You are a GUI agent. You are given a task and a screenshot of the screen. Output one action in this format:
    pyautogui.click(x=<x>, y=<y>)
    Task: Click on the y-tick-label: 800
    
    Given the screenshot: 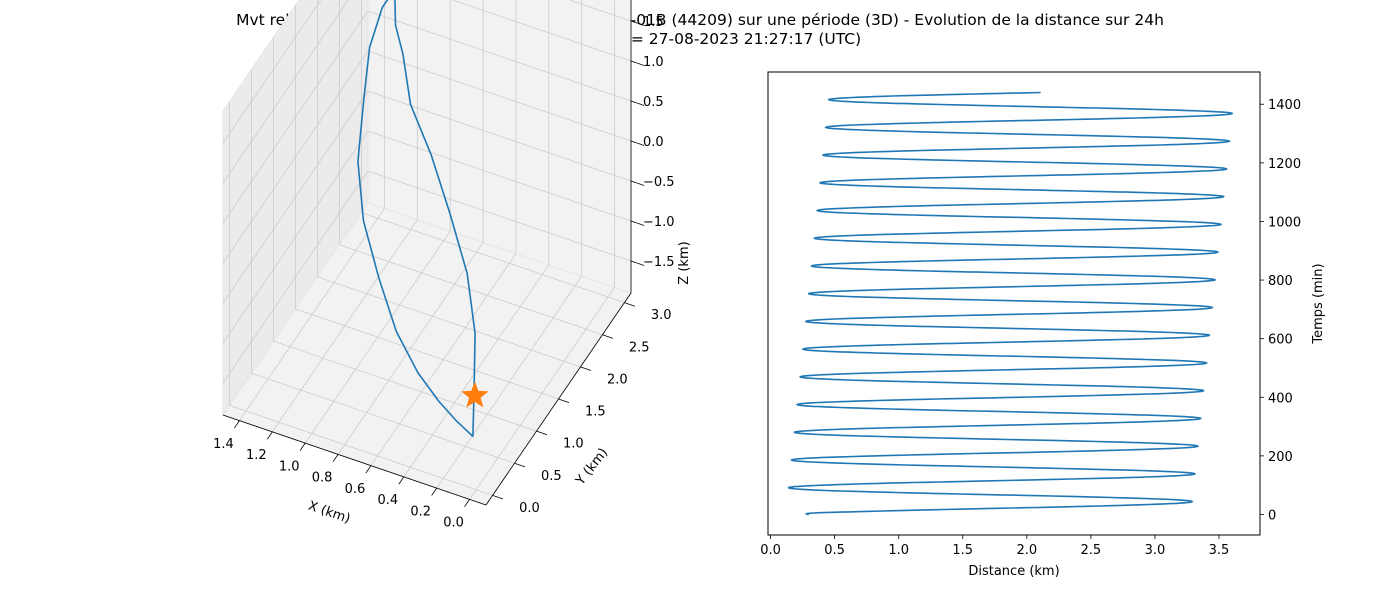 What is the action you would take?
    pyautogui.click(x=1280, y=281)
    